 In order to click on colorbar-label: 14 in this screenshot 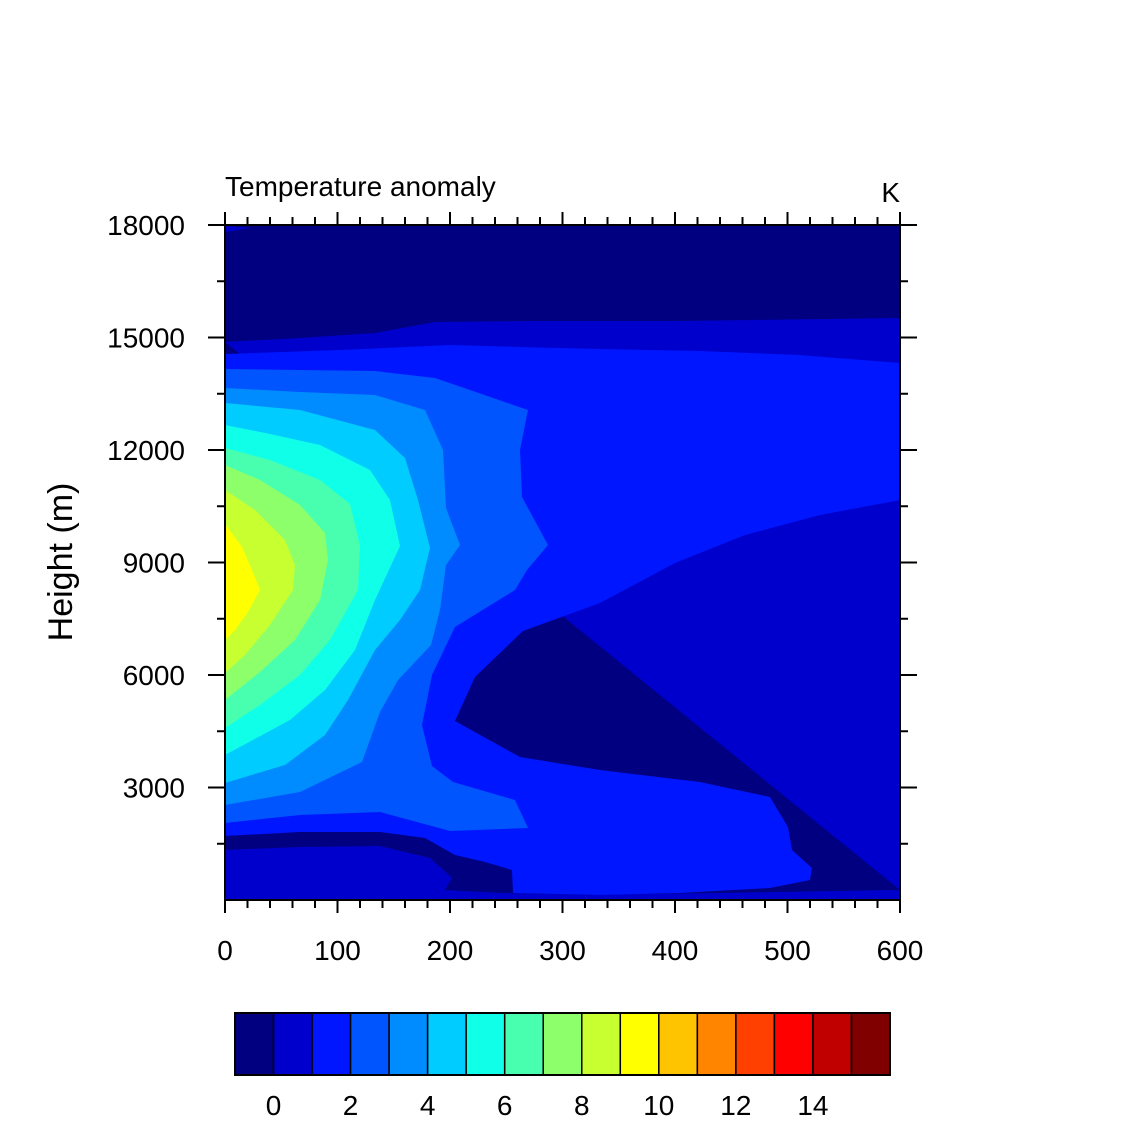, I will do `click(812, 1105)`.